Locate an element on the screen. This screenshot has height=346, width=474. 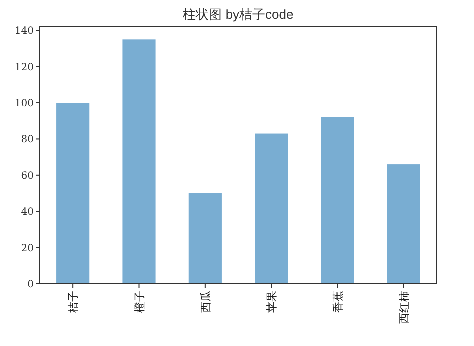
x-tick-label: 西瓜 is located at coordinates (205, 302).